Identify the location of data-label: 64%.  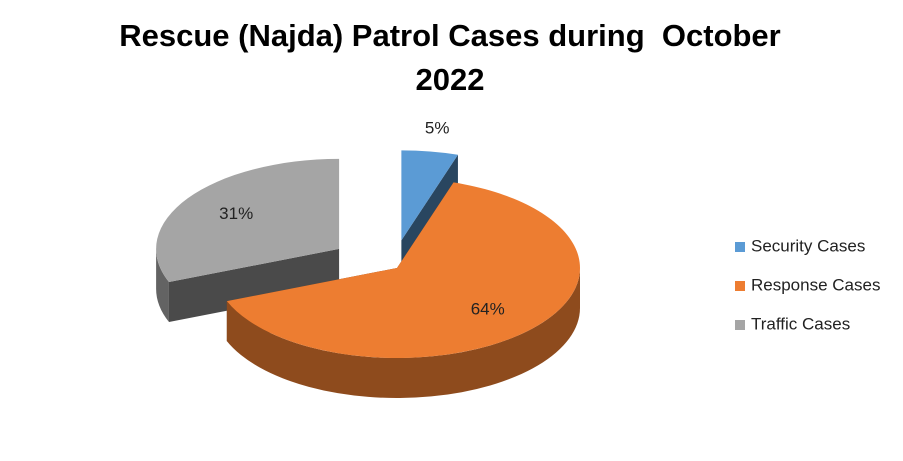
(488, 308).